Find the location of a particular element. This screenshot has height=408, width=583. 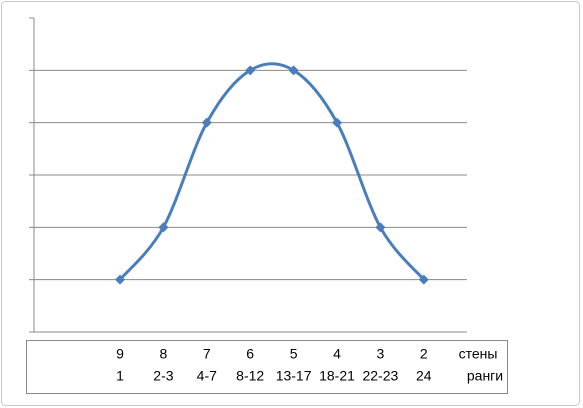

category-label: 24 is located at coordinates (424, 376).